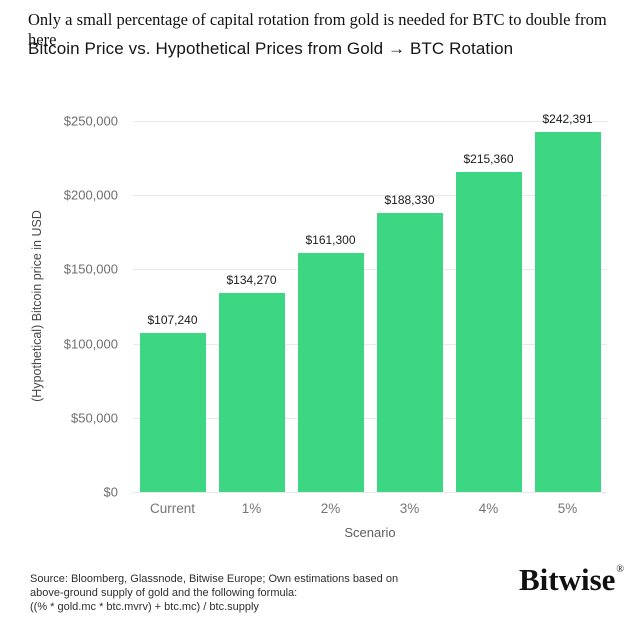 This screenshot has height=636, width=642. I want to click on x-axis-title: Scenario, so click(370, 532).